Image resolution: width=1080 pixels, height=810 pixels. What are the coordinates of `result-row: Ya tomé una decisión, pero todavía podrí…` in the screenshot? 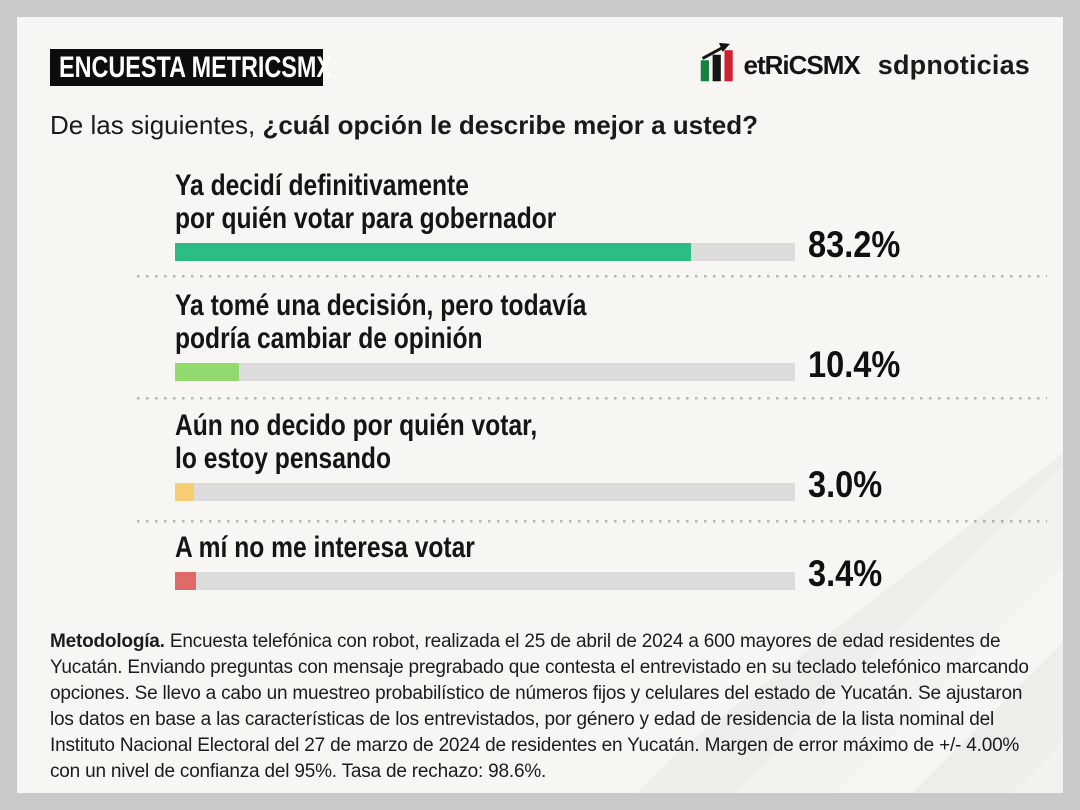 It's located at (555, 340).